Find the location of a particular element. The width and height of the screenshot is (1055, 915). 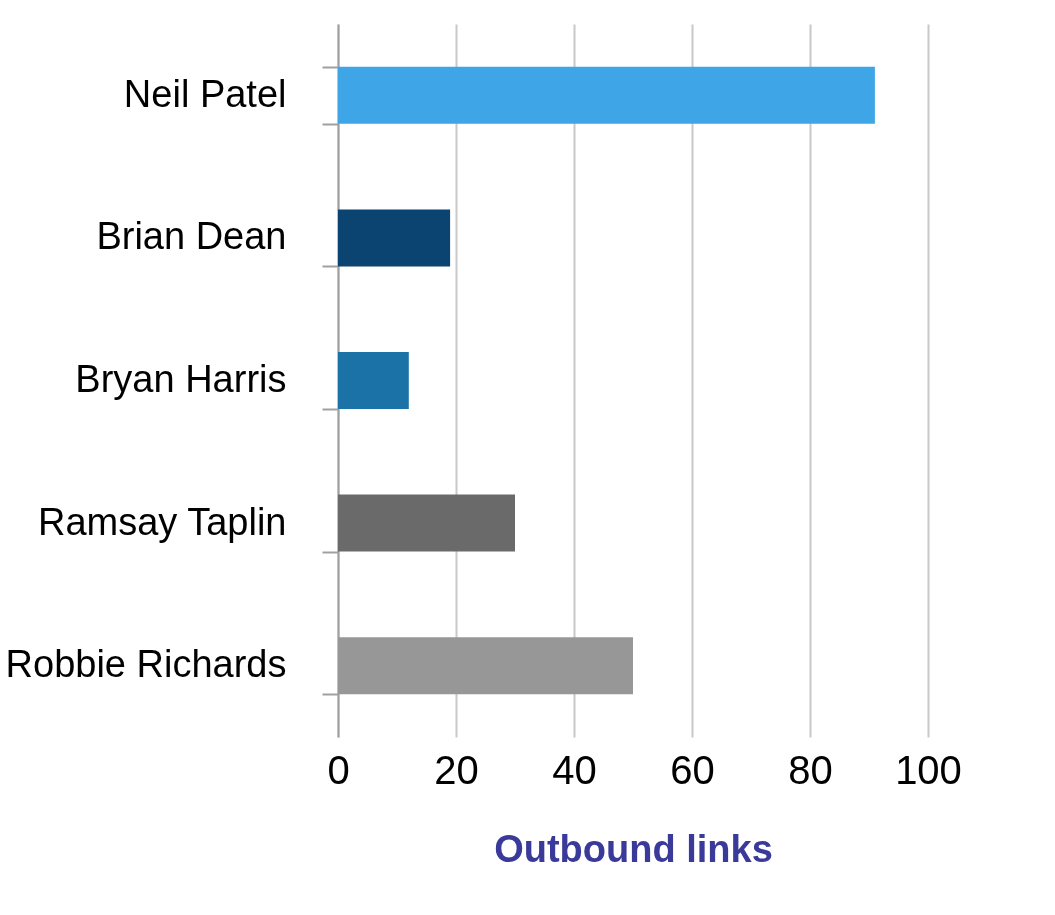

x-tick-label: 60 is located at coordinates (692, 769).